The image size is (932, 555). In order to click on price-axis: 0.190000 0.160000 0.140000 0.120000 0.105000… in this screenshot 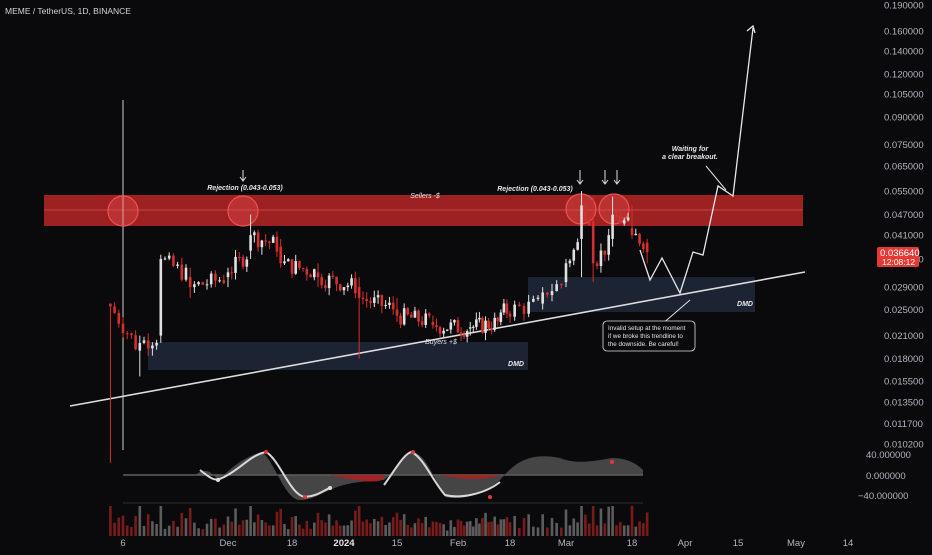, I will do `click(904, 226)`.